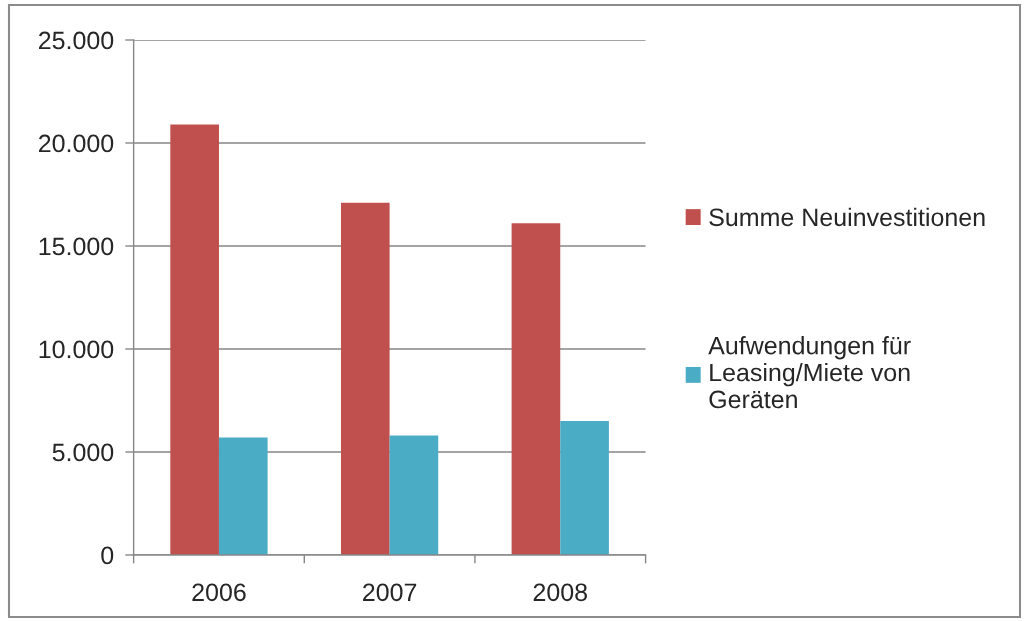 This screenshot has width=1028, height=621. What do you see at coordinates (76, 143) in the screenshot?
I see `y-tick-label: 20.000` at bounding box center [76, 143].